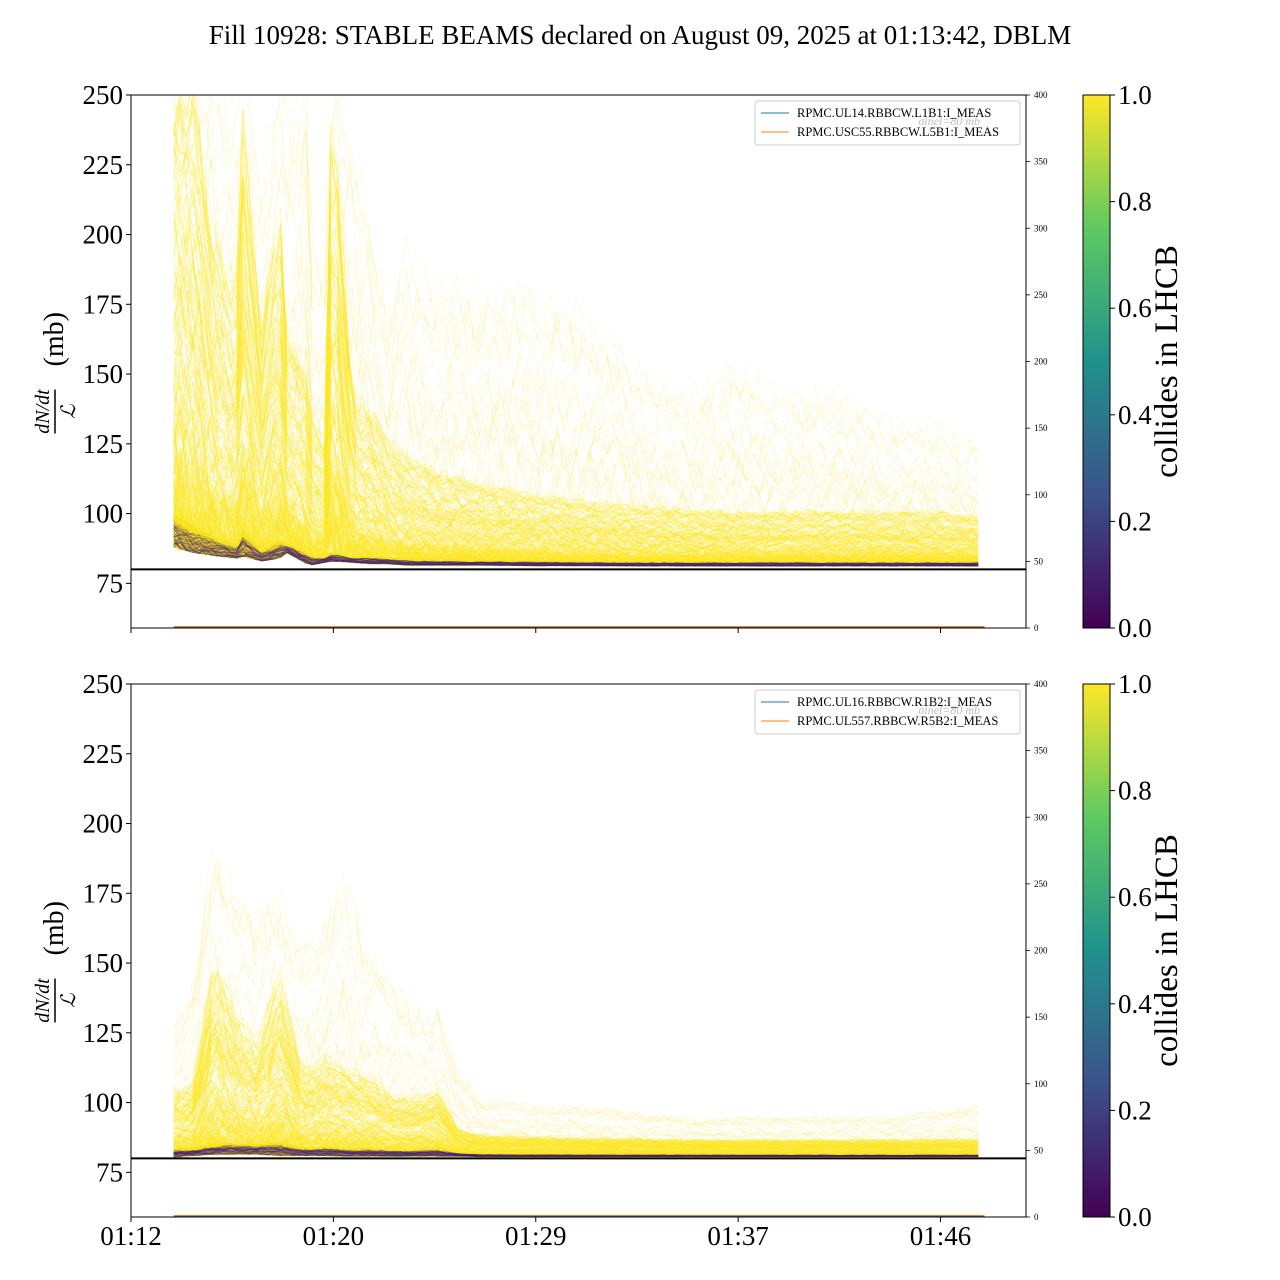  Describe the element at coordinates (1039, 1150) in the screenshot. I see `right-y-tick-label: 50` at that location.